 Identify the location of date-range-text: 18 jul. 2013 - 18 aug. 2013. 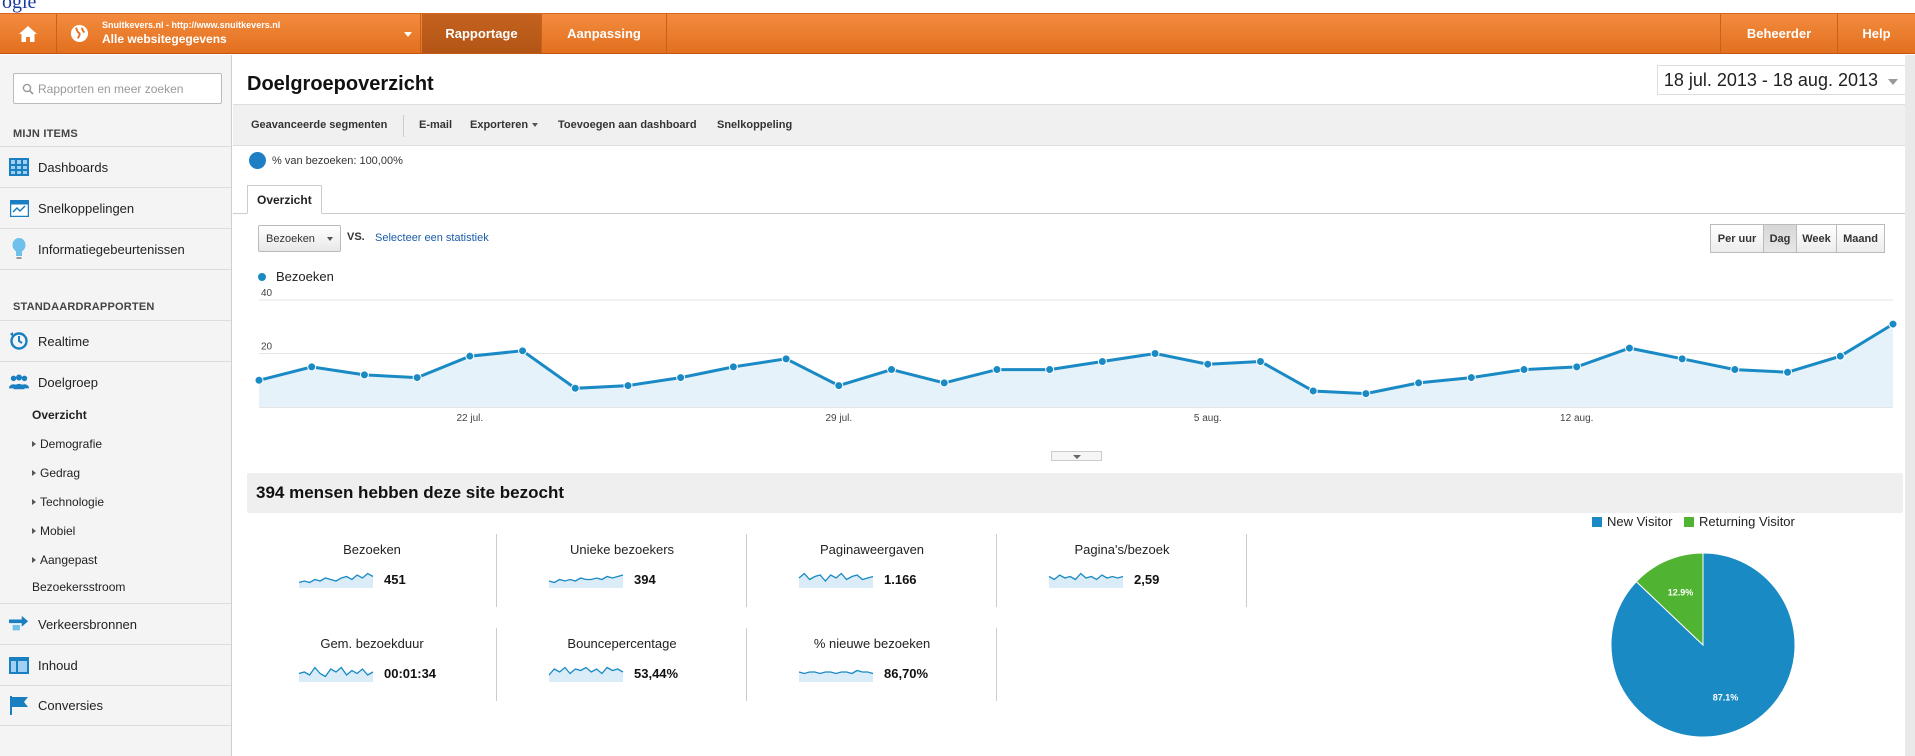
(1770, 79).